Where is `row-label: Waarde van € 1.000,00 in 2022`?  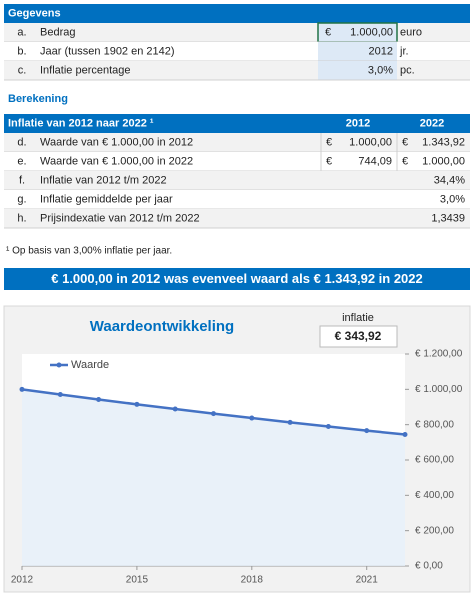 row-label: Waarde van € 1.000,00 in 2022 is located at coordinates (116, 161).